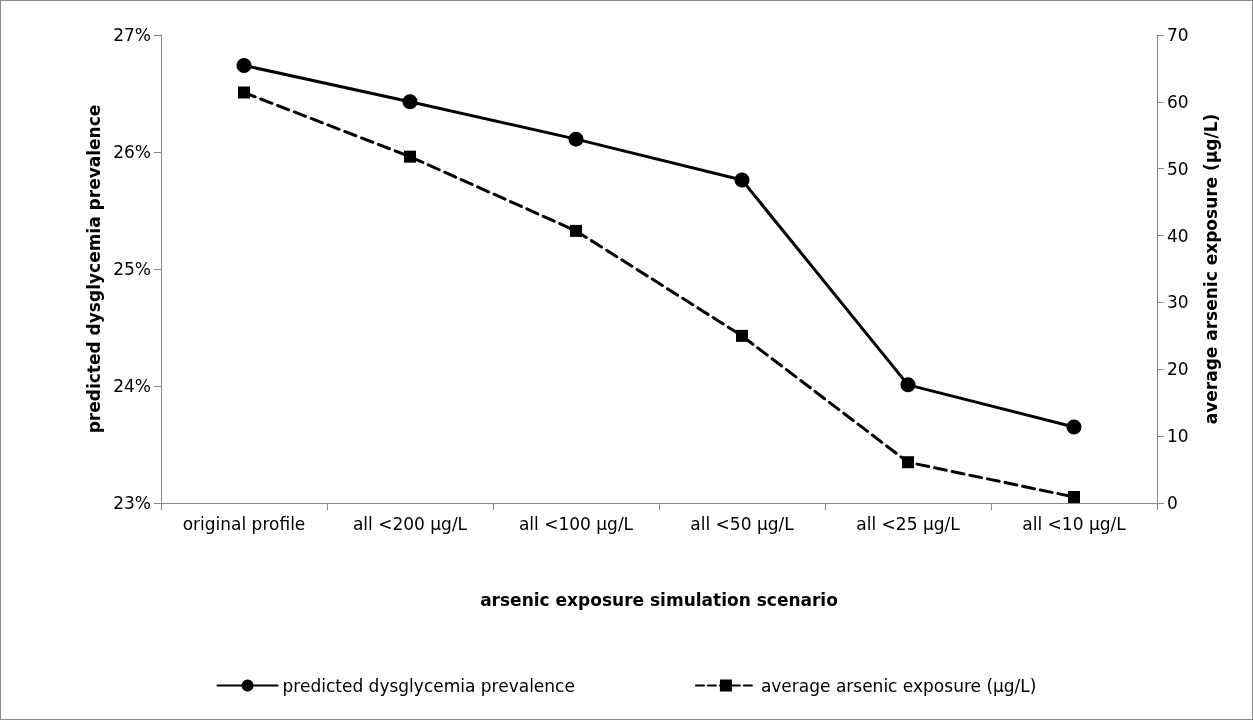 Image resolution: width=1253 pixels, height=720 pixels. Describe the element at coordinates (1074, 523) in the screenshot. I see `x-tick-label: all <10 µg/L` at that location.